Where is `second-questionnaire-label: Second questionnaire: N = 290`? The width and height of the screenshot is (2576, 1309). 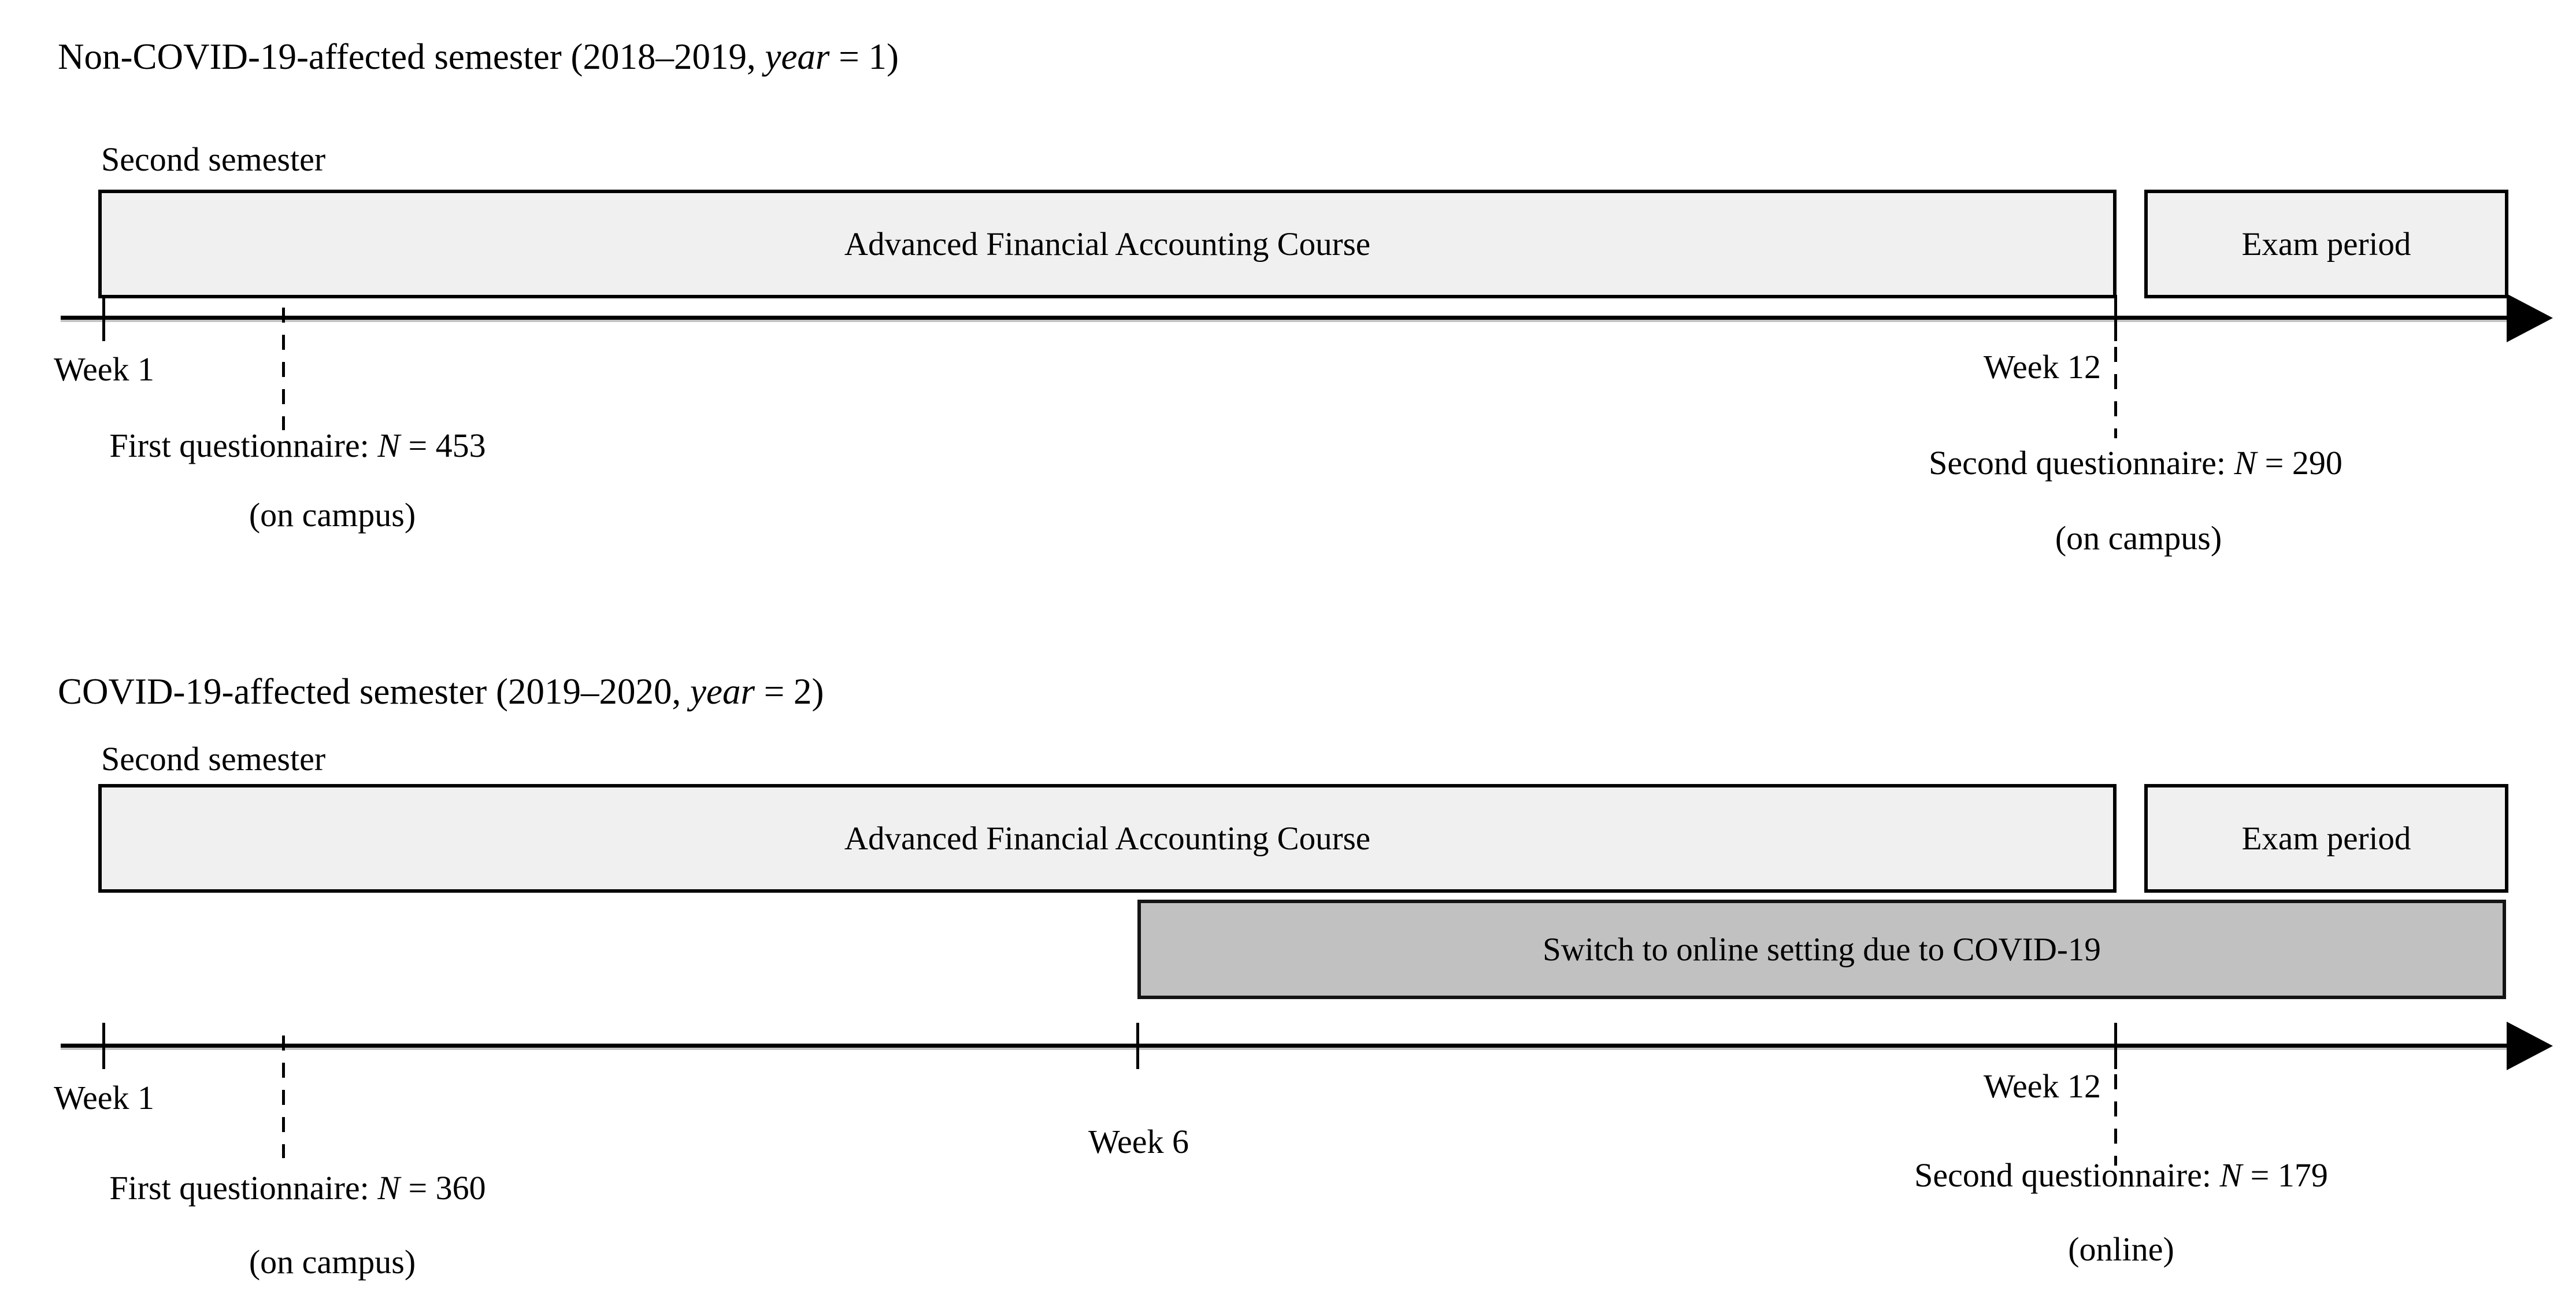
second-questionnaire-label: Second questionnaire: N = 290 is located at coordinates (2135, 463).